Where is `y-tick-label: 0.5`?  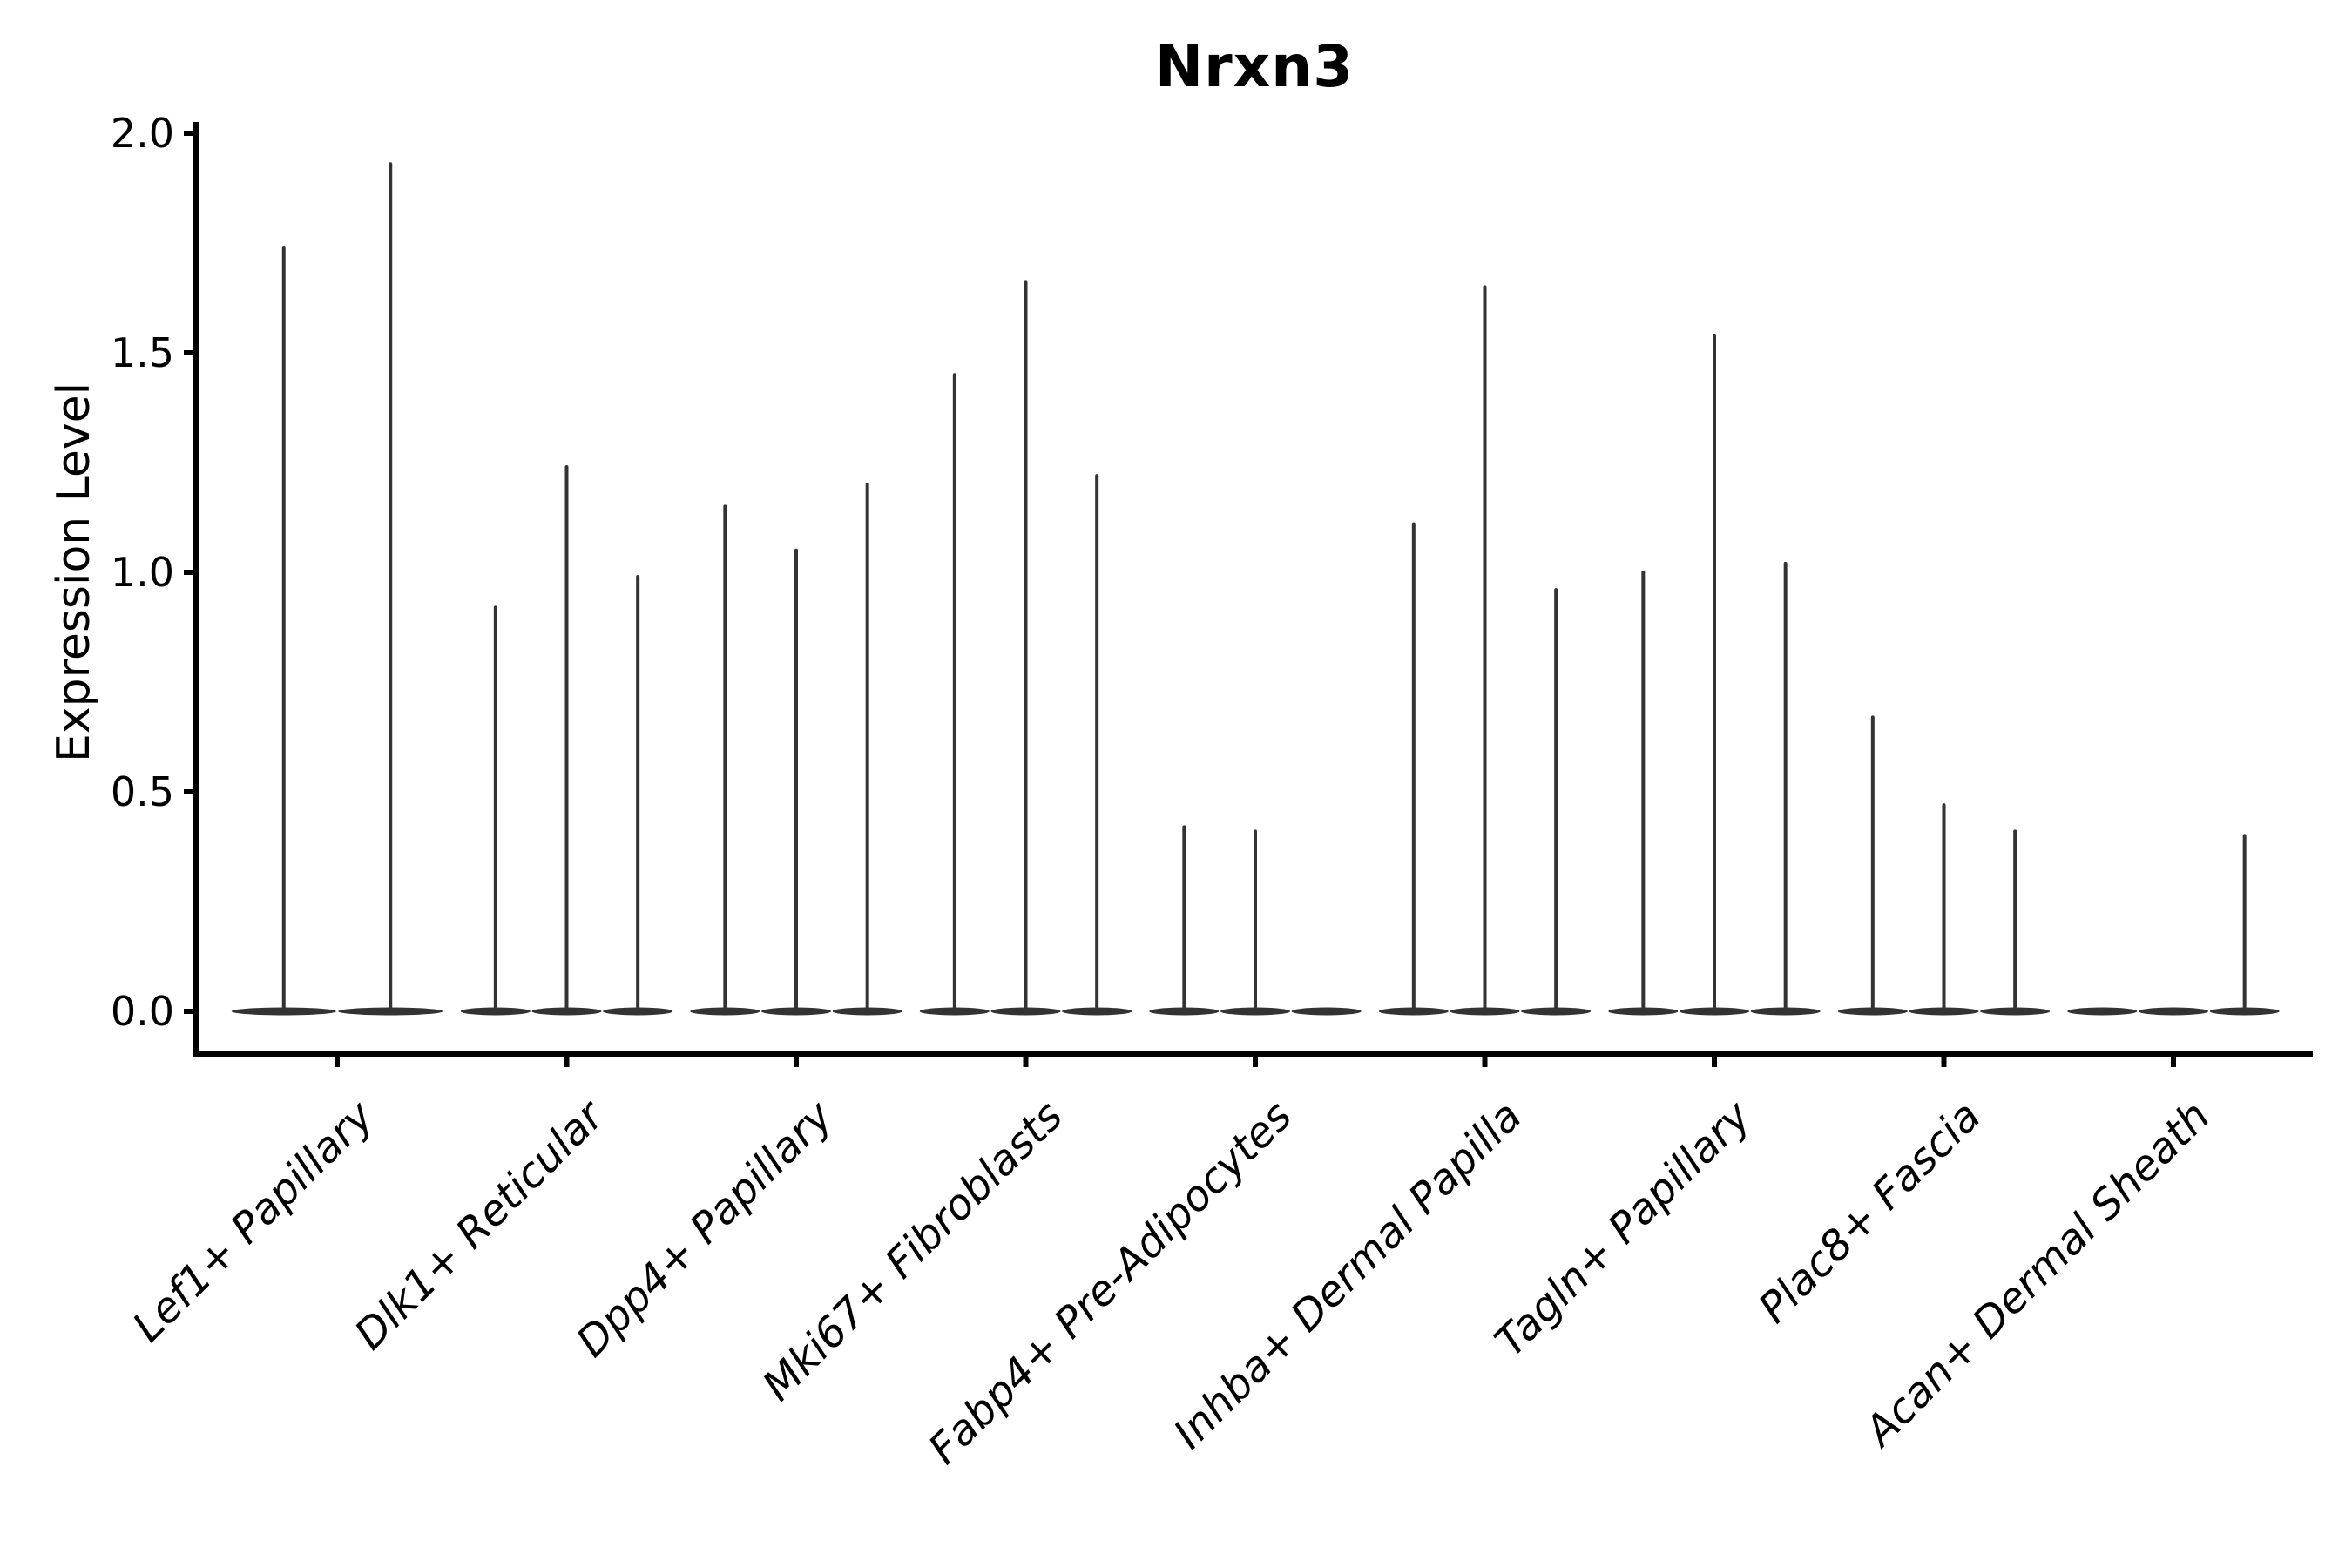 y-tick-label: 0.5 is located at coordinates (142, 791).